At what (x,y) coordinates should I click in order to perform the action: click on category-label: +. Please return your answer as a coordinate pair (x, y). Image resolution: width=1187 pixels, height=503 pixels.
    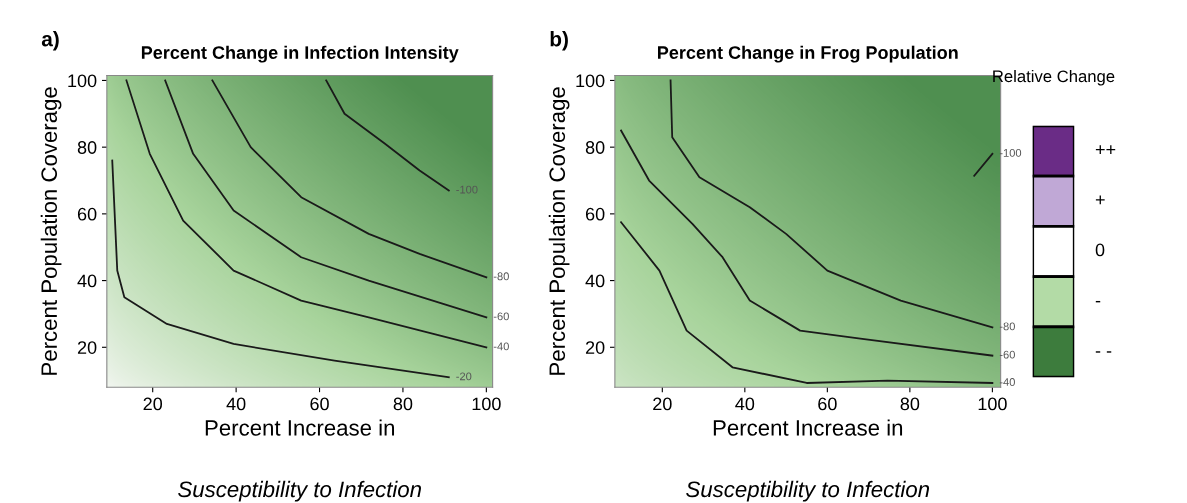
    Looking at the image, I should click on (1100, 200).